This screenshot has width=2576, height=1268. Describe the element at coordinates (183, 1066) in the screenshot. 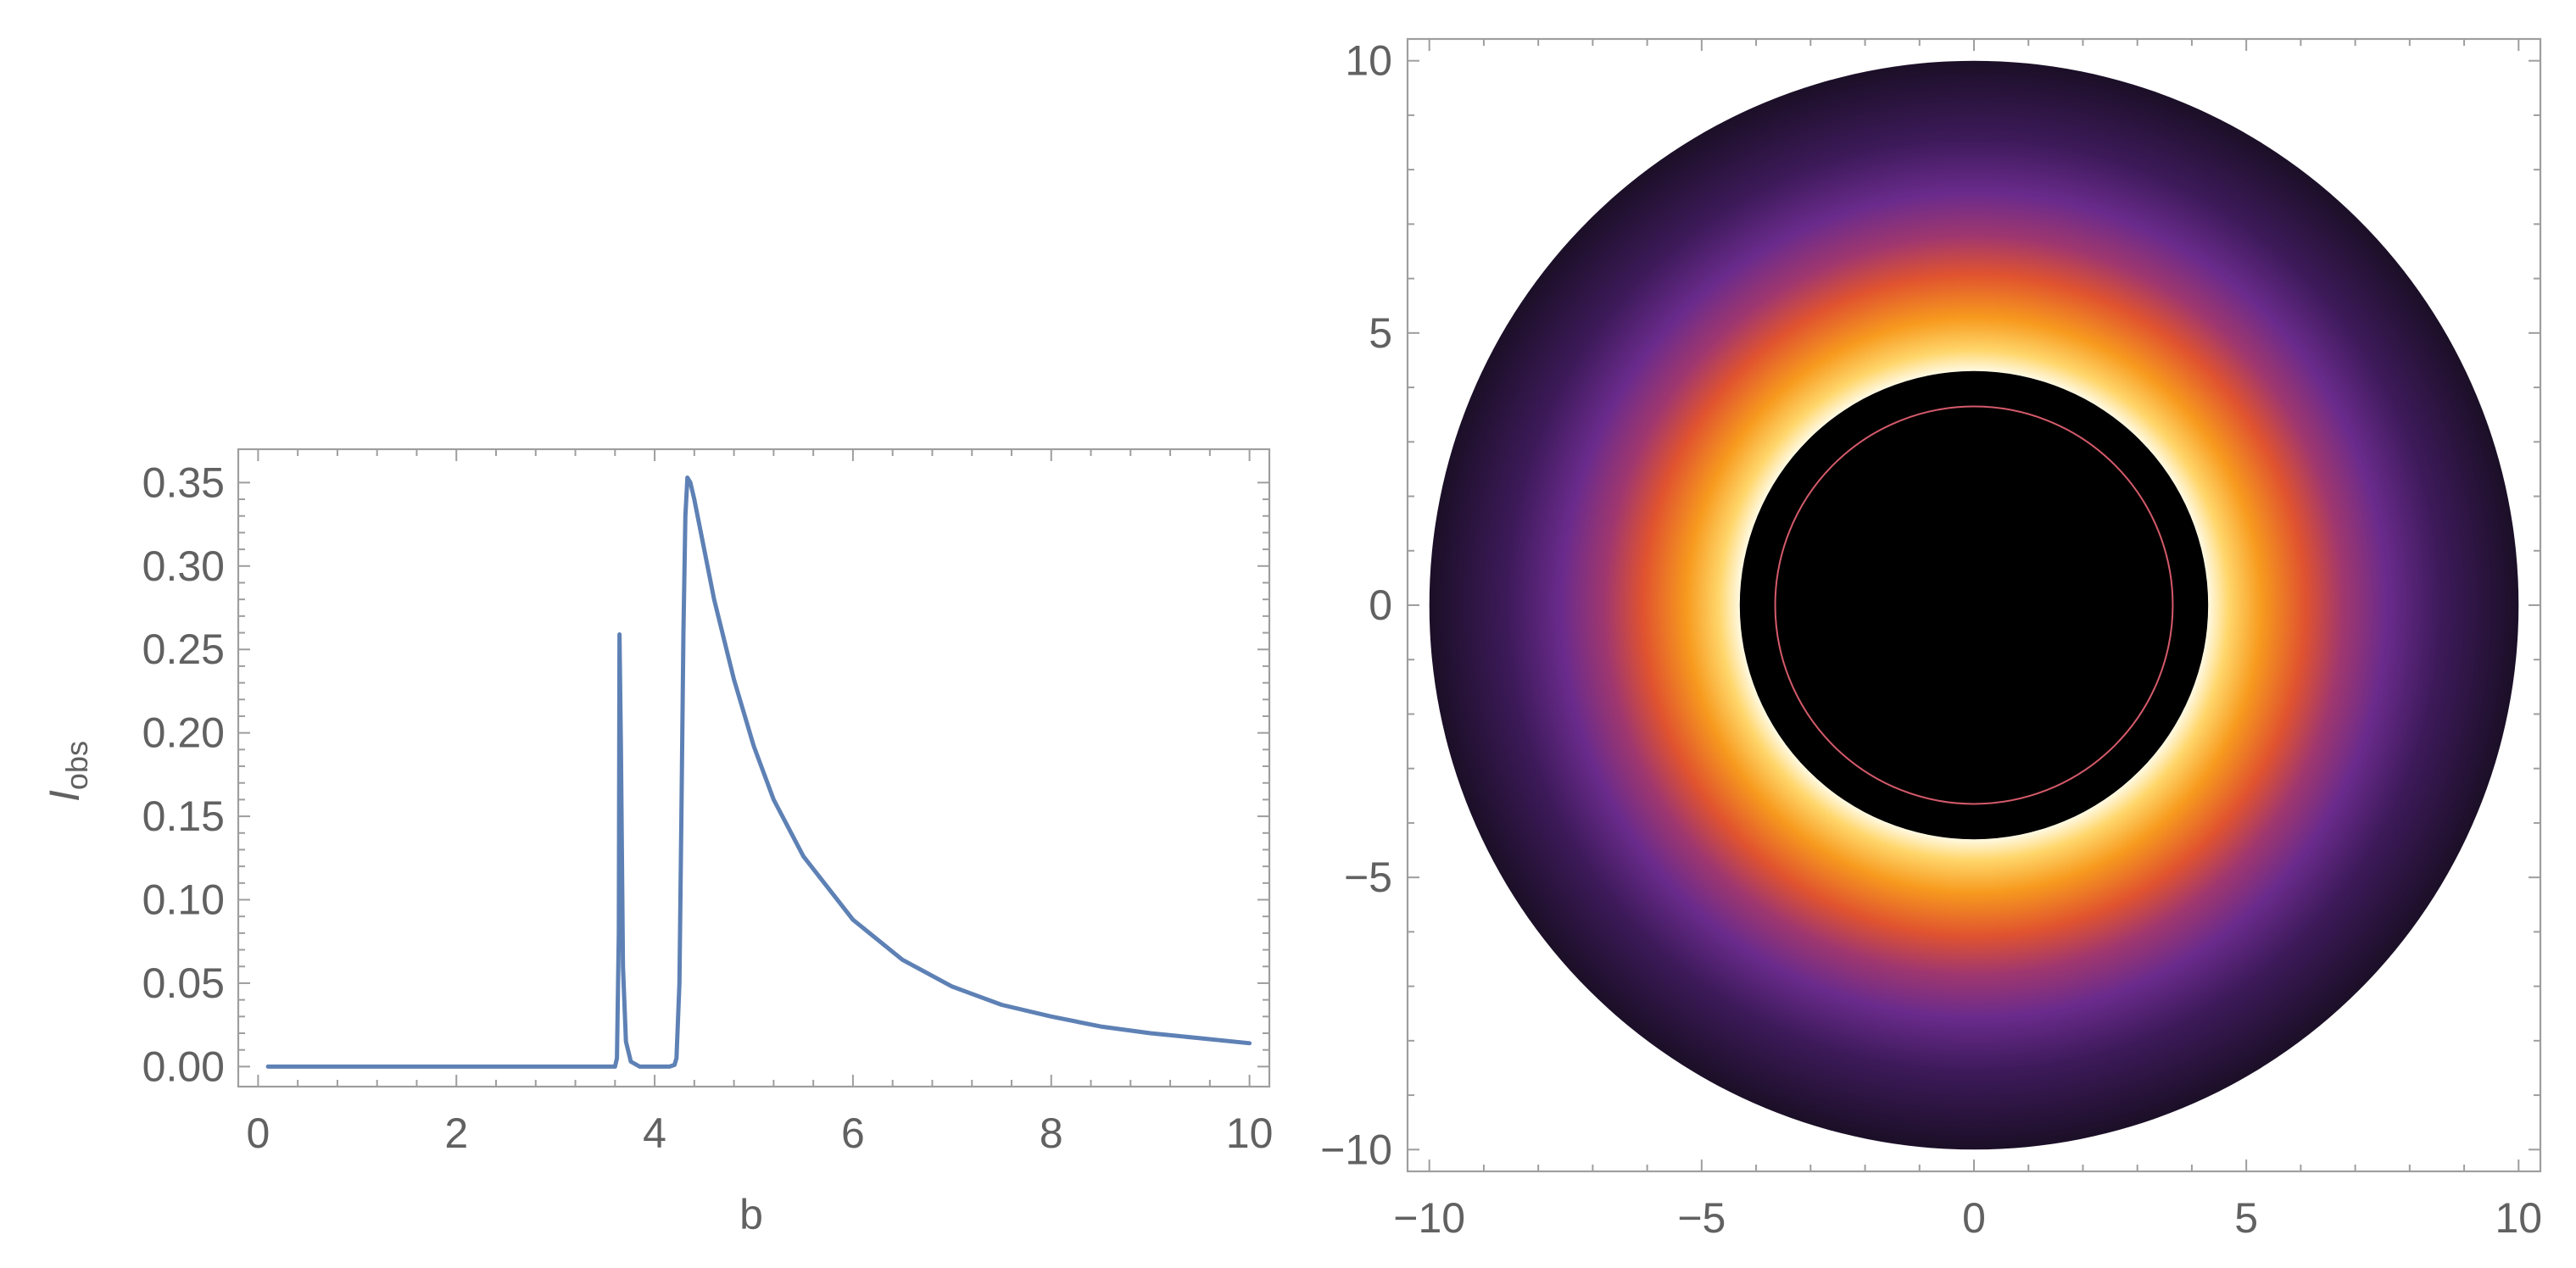

I see `y-tick-label: 0.00` at that location.